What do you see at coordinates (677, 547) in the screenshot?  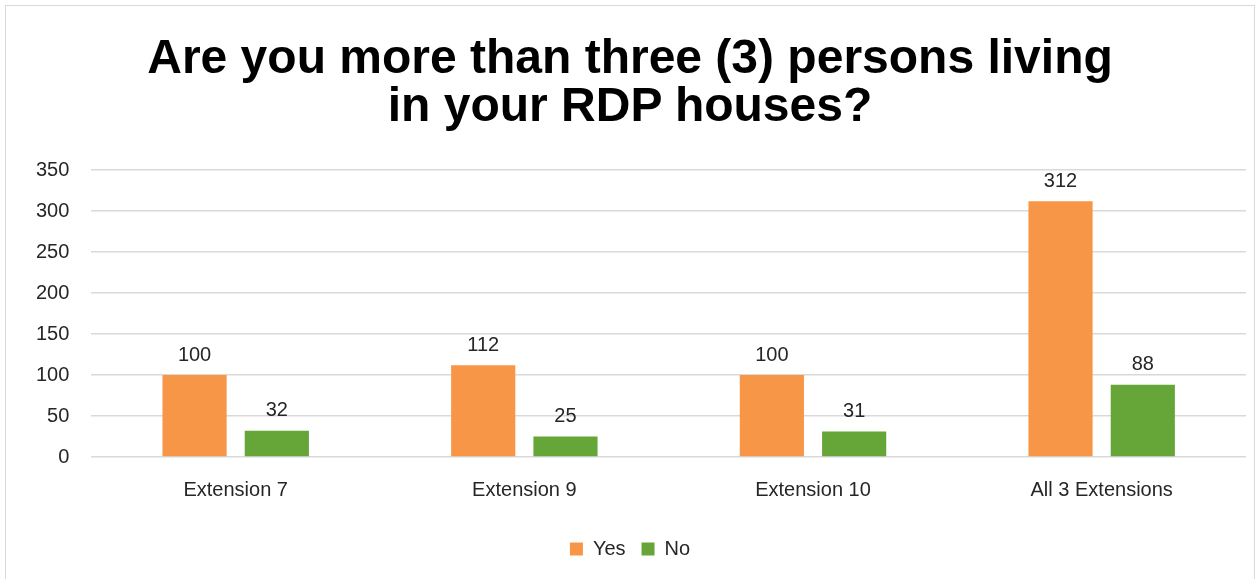 I see `legend-label: No` at bounding box center [677, 547].